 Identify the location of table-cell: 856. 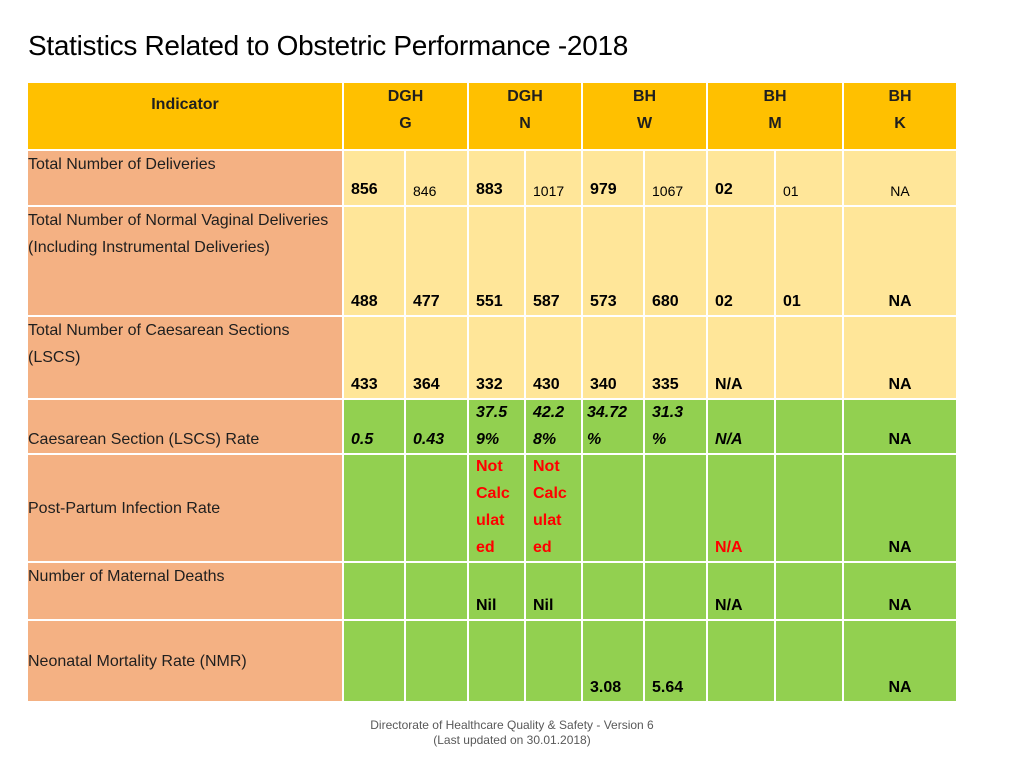
(374, 178).